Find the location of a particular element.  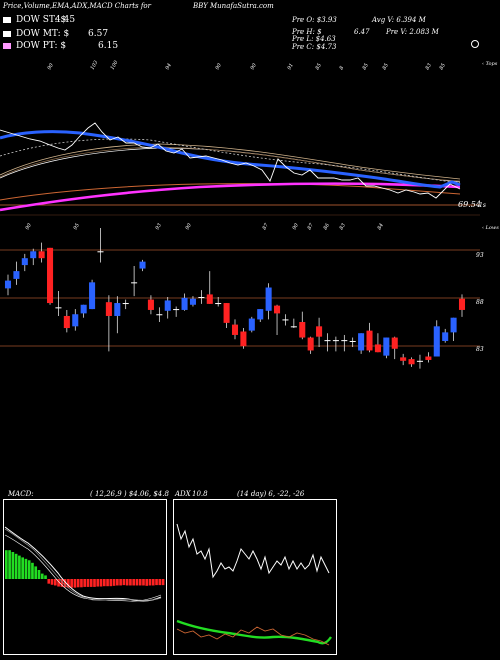

adx-values: (14 day) 6, -22, -26 is located at coordinates (271, 494).